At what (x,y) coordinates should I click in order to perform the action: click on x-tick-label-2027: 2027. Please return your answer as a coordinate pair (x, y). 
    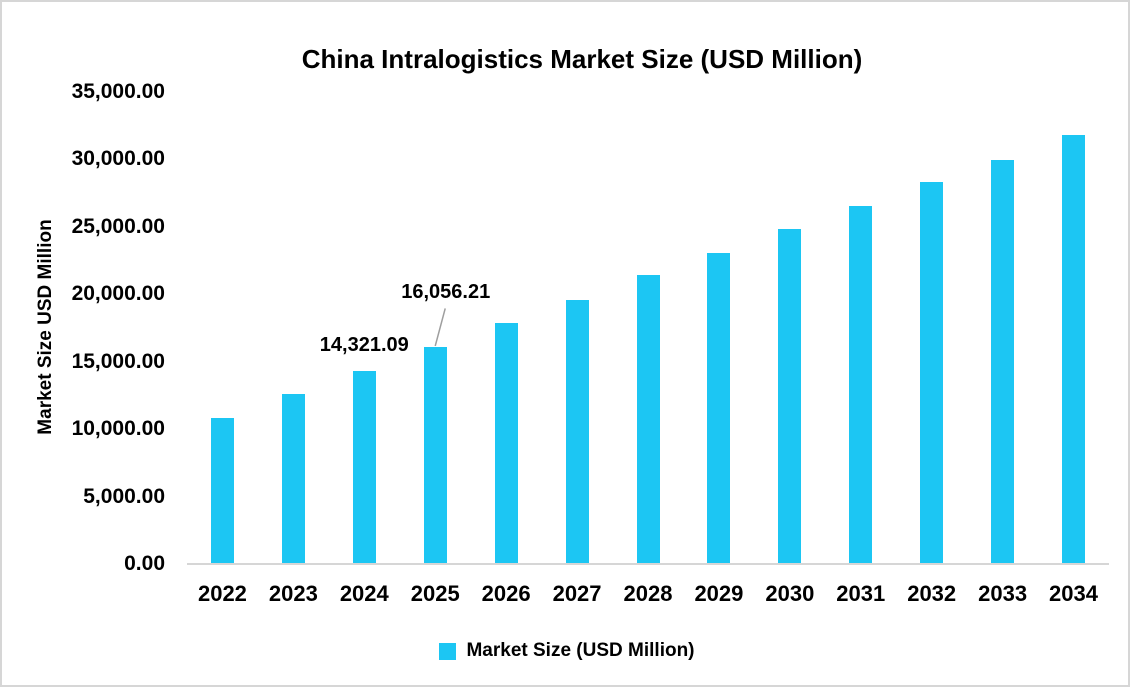
    Looking at the image, I should click on (577, 593).